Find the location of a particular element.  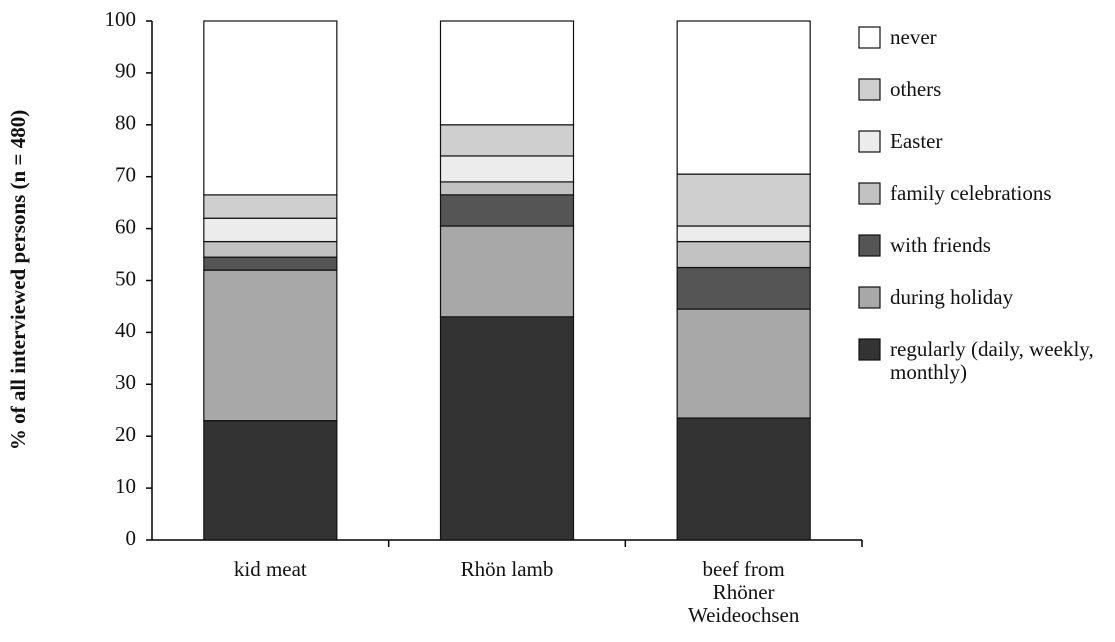

legend-label: during holiday is located at coordinates (952, 297).